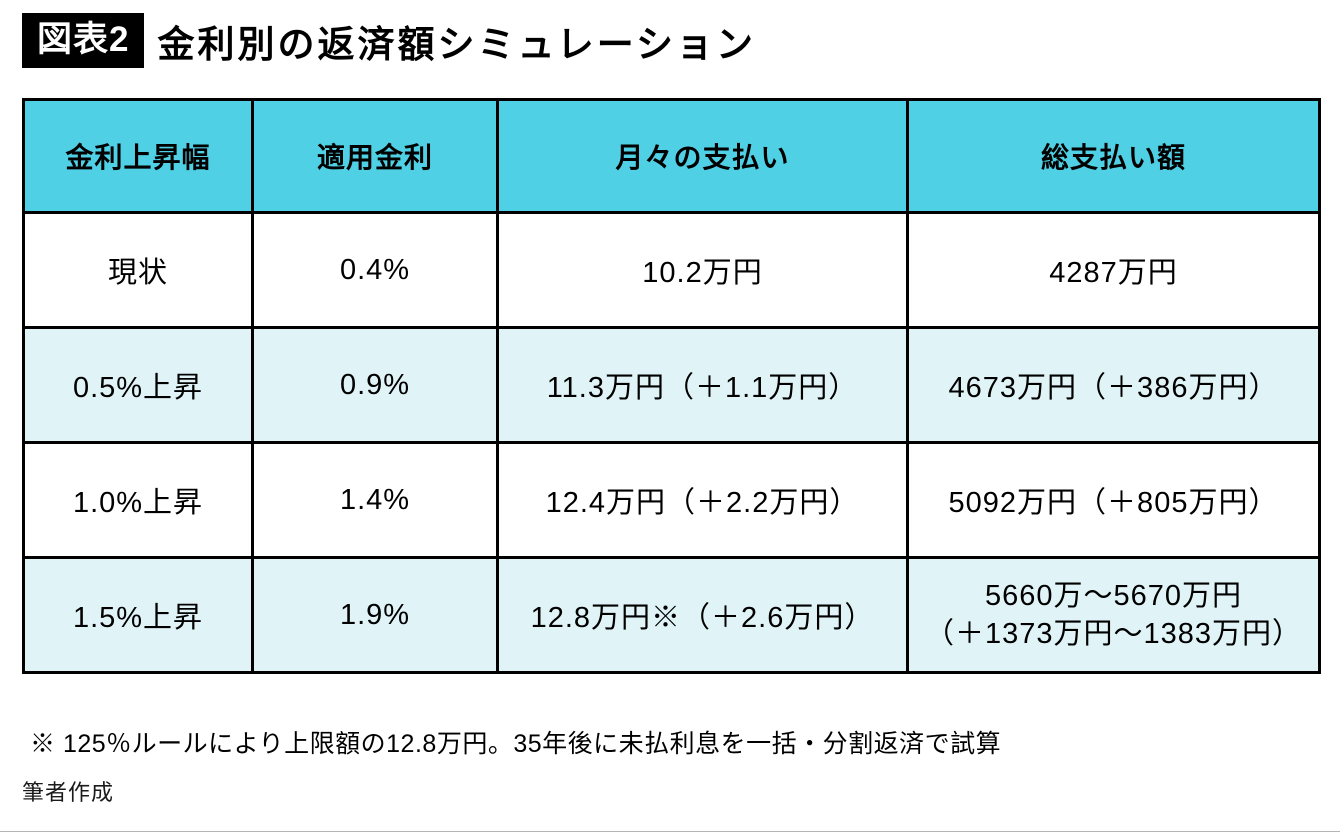 This screenshot has height=833, width=1340. I want to click on table-cell: 0.4%, so click(375, 270).